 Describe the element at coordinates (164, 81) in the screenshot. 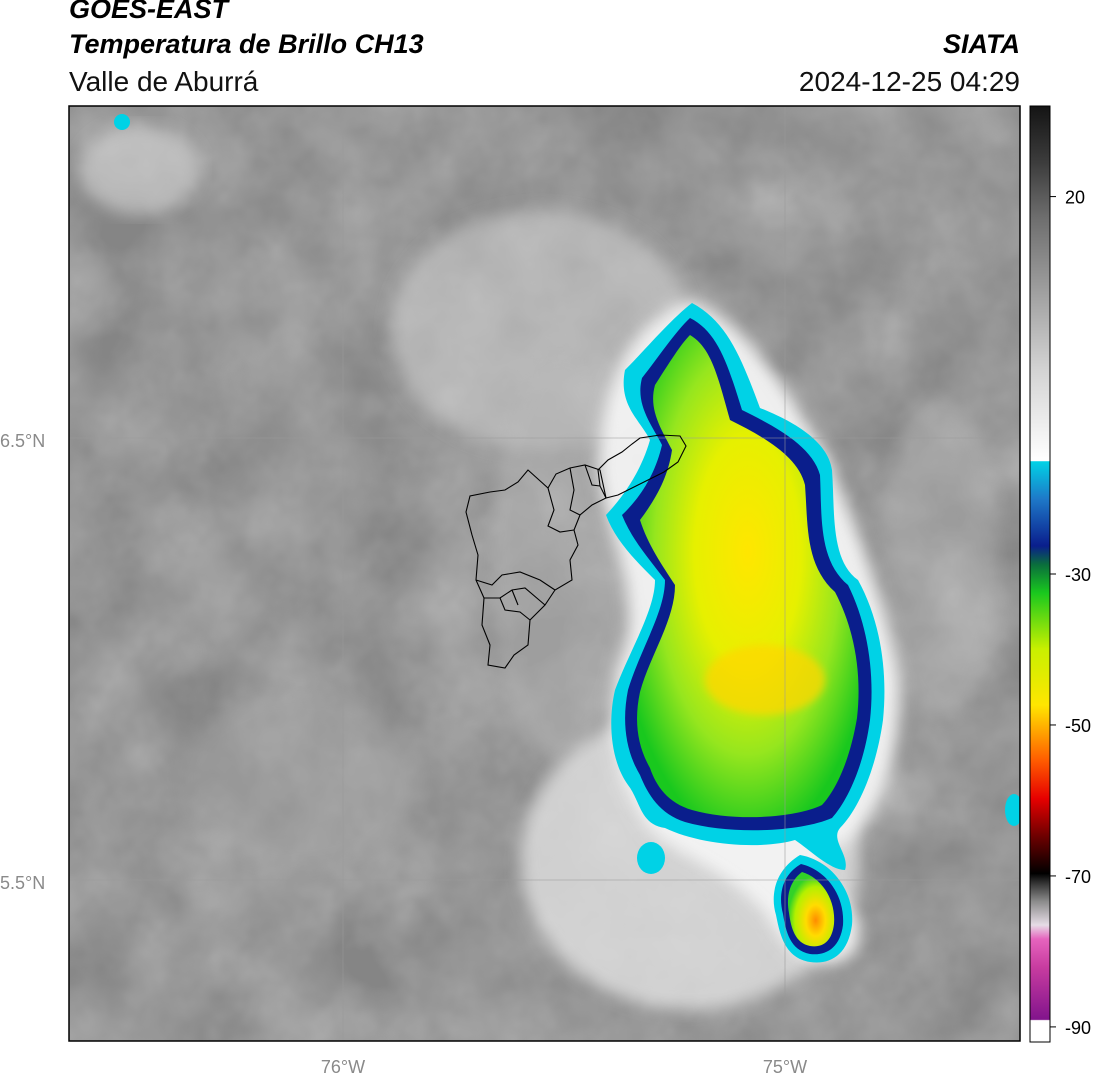

I see `region-subtitle: Valle de Aburrá` at that location.